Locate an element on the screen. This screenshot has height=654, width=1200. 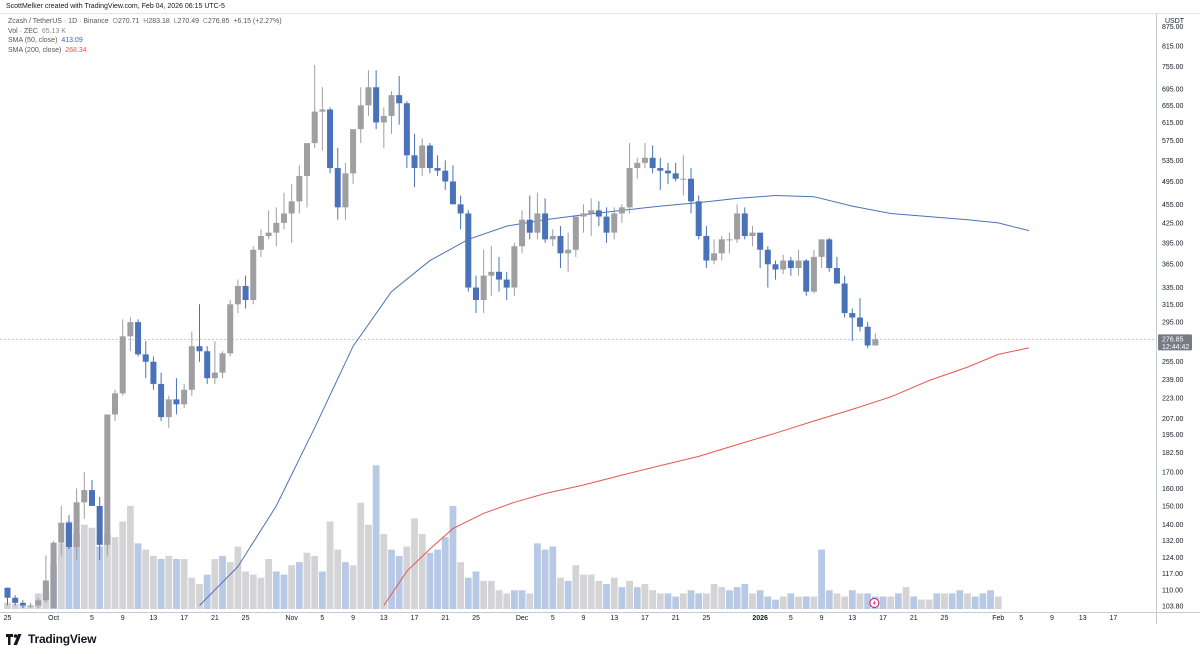
symbol-name: Zcash / TetherUS · 1D · Binance is located at coordinates (58, 21).